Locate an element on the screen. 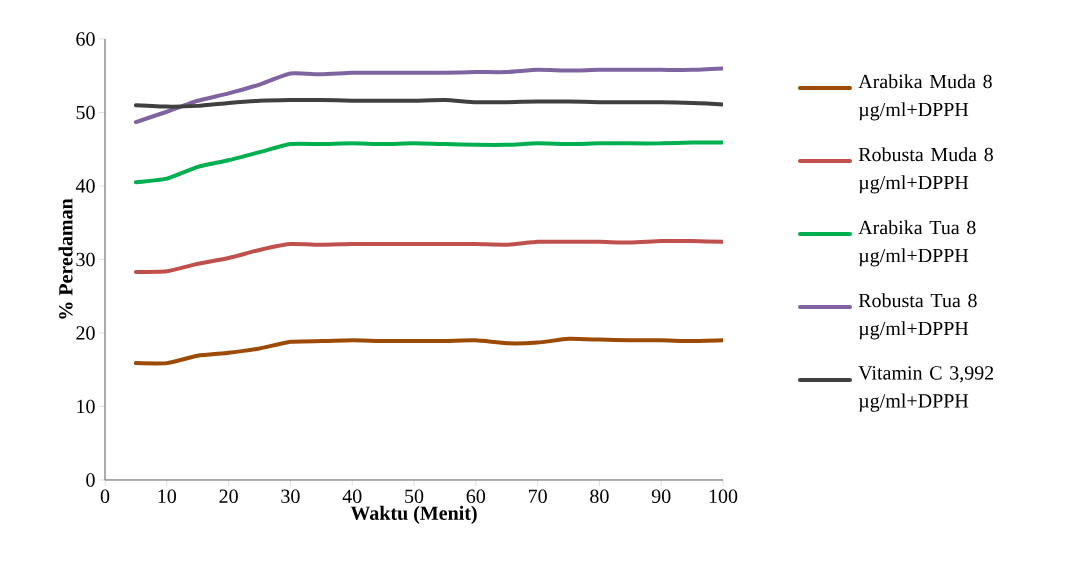  x-tick-label: 30 is located at coordinates (290, 496).